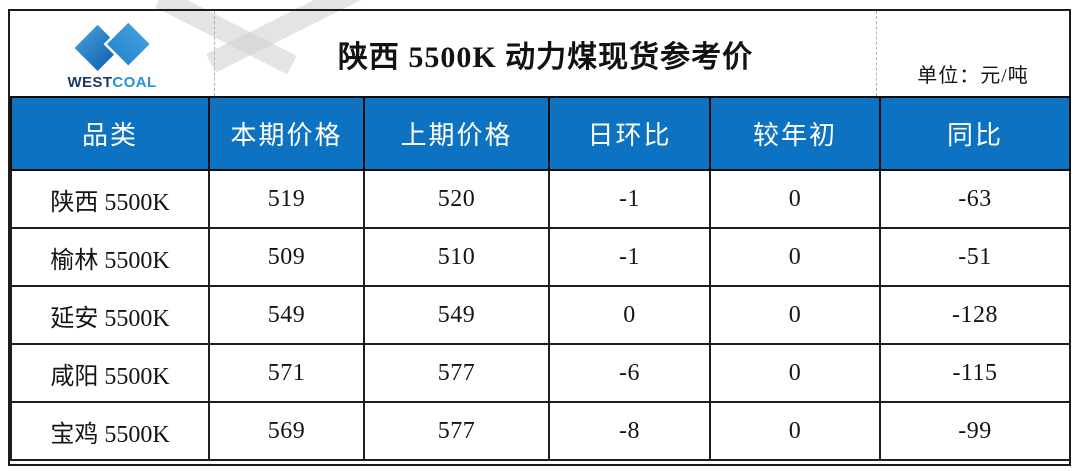 The image size is (1080, 471). Describe the element at coordinates (629, 431) in the screenshot. I see `cell-dod-change: -8` at that location.